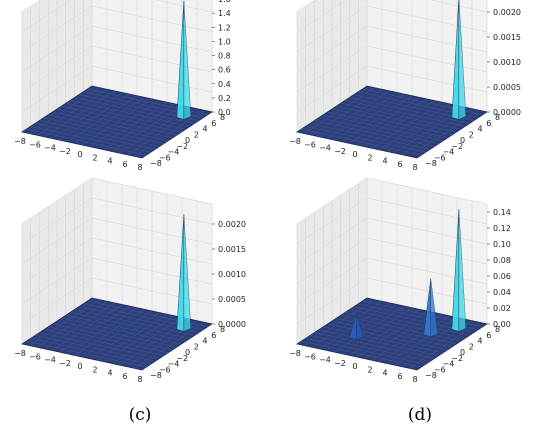 The width and height of the screenshot is (550, 429). Describe the element at coordinates (50, 148) in the screenshot. I see `x-tick-label: −4` at that location.